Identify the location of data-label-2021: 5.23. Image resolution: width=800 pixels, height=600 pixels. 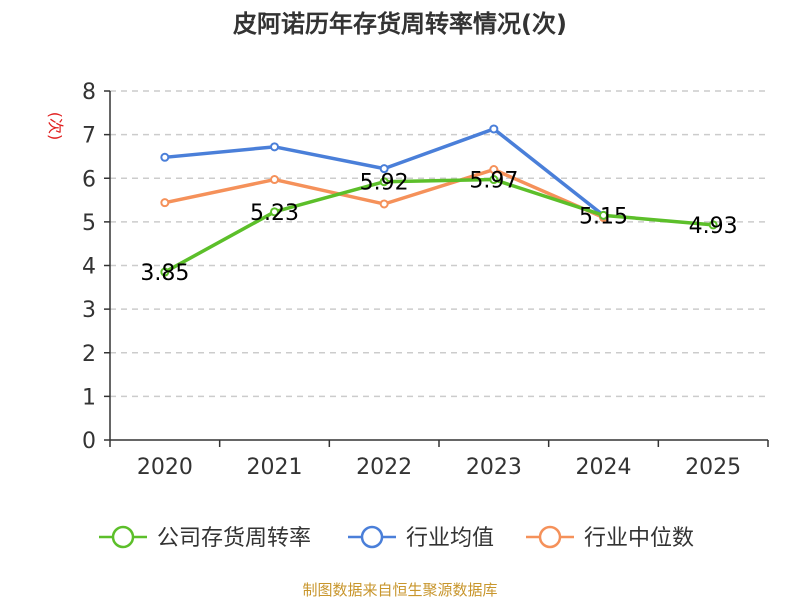
(274, 213).